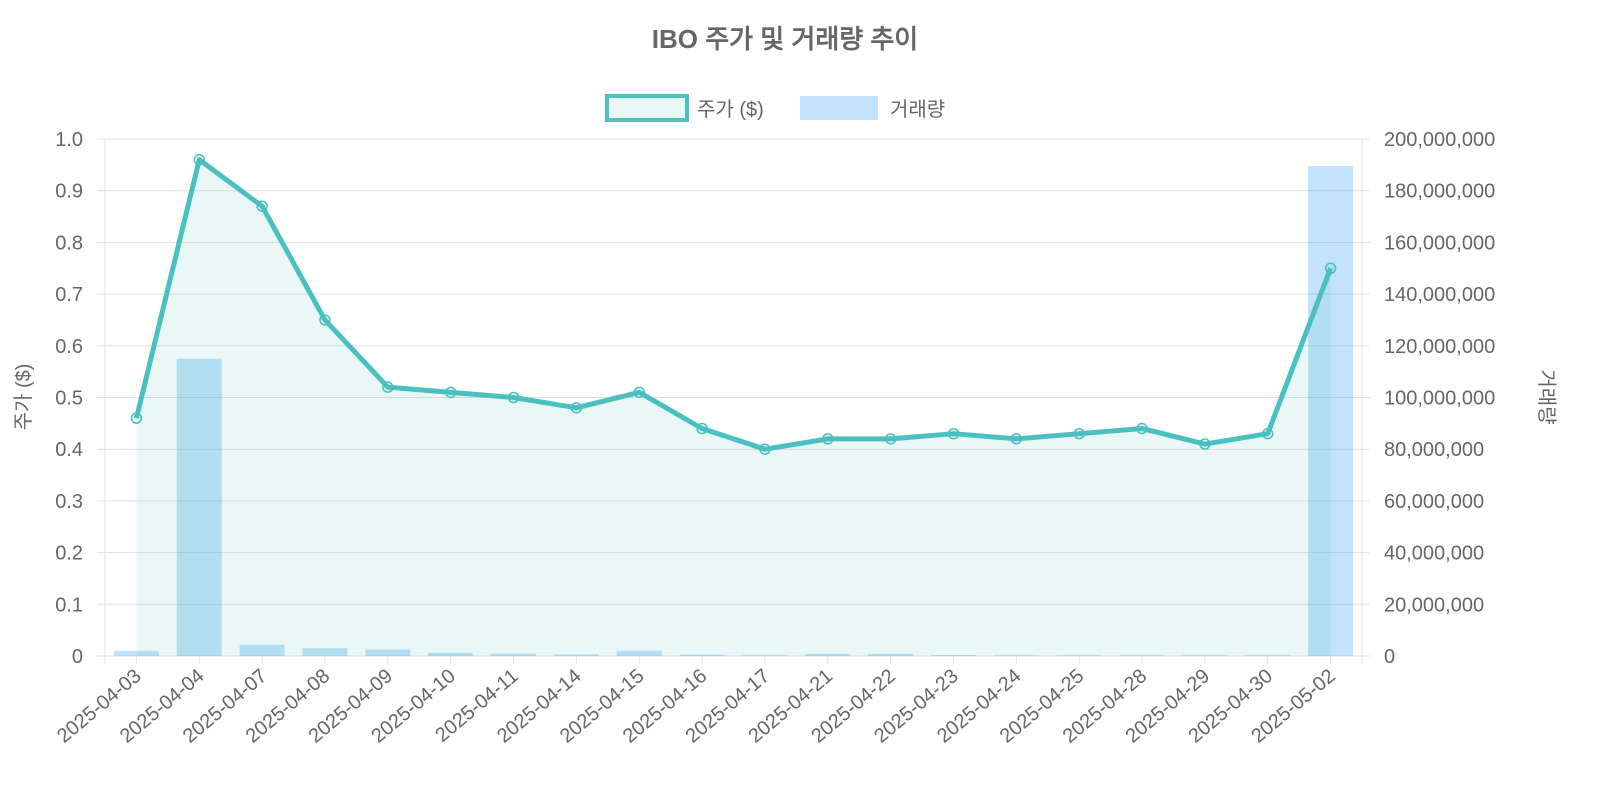 The width and height of the screenshot is (1600, 805). I want to click on y-tick-label: 0.8, so click(69, 243).